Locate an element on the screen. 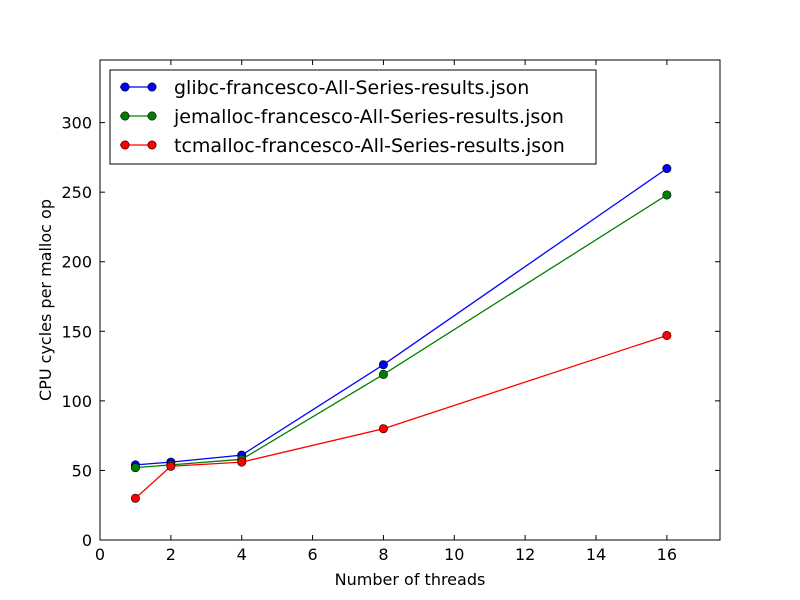 The width and height of the screenshot is (800, 600). y-tick-label: 50 is located at coordinates (82, 470).